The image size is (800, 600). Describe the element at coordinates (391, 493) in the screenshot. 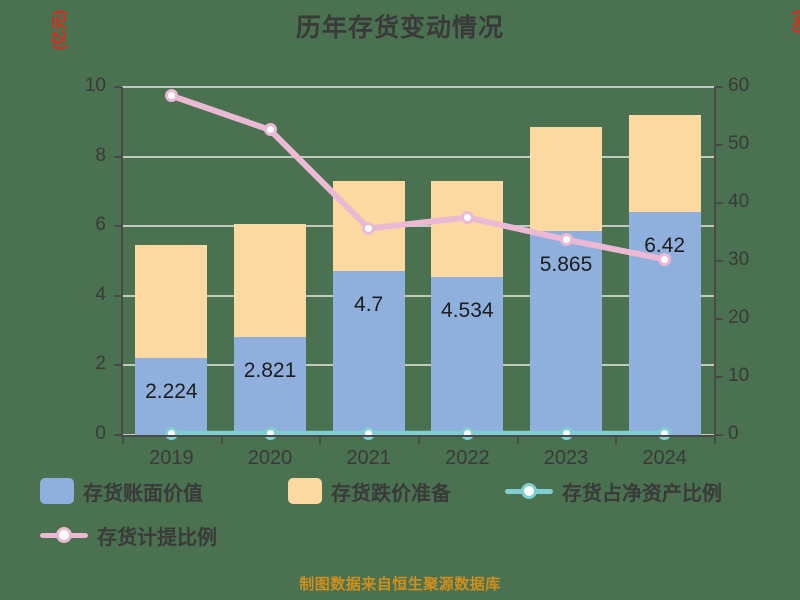

I see `legend-label-1: 存货跌价准备` at that location.